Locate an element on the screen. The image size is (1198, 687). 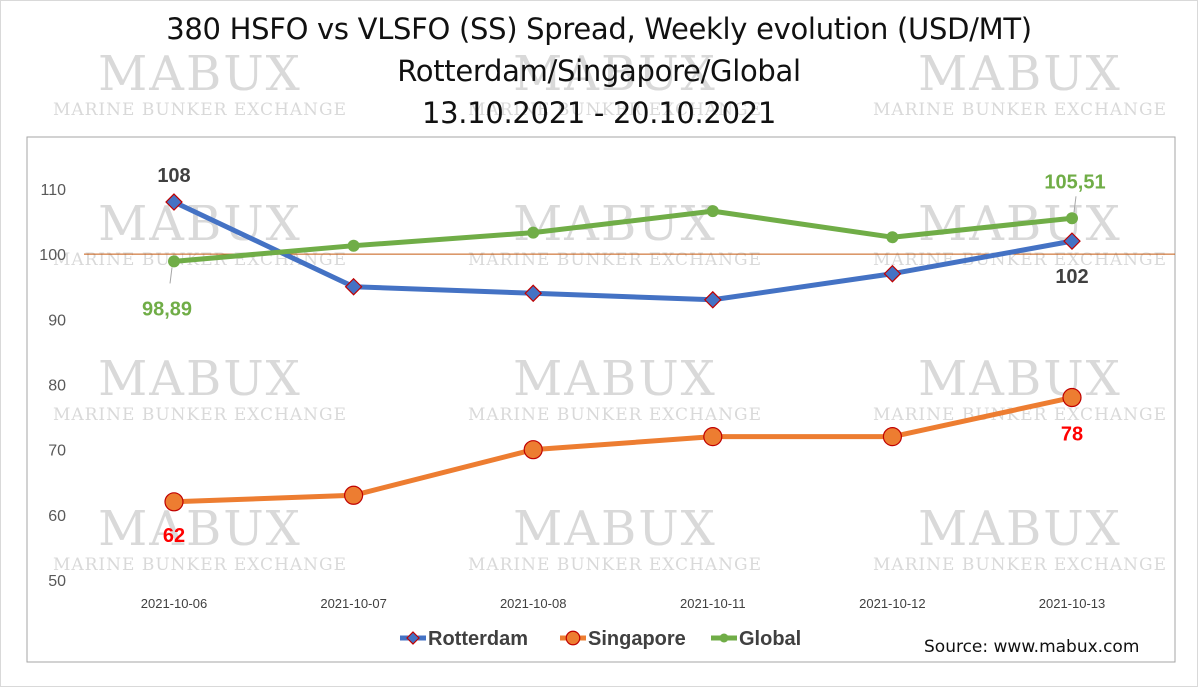
y-tick-label: 70 is located at coordinates (57, 451).